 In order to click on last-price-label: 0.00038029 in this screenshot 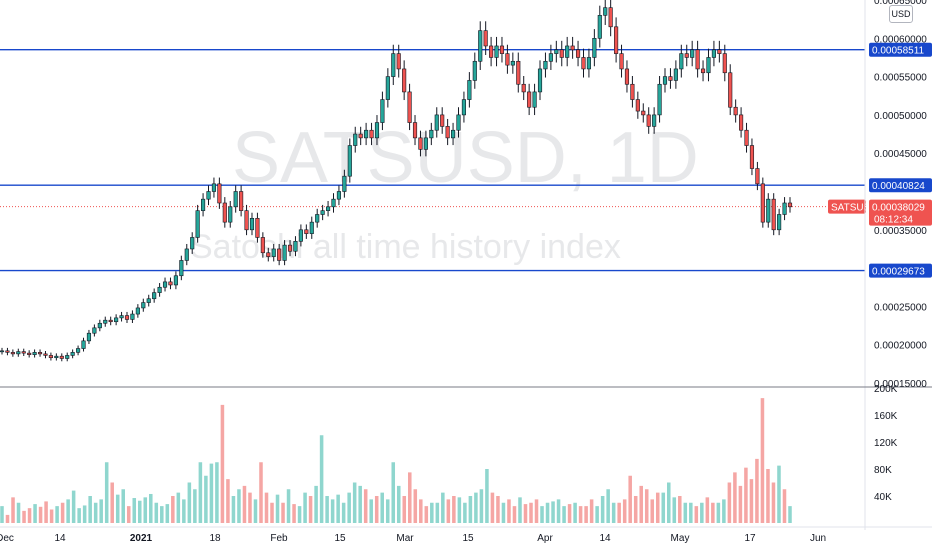, I will do `click(898, 208)`.